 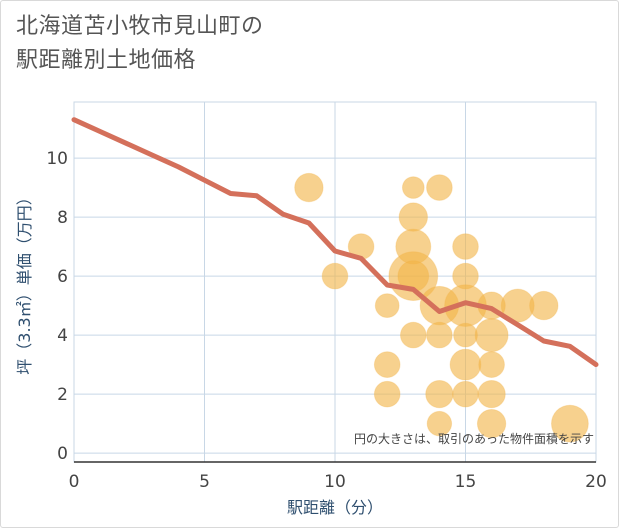 What do you see at coordinates (62, 395) in the screenshot?
I see `y-tick-label: 2` at bounding box center [62, 395].